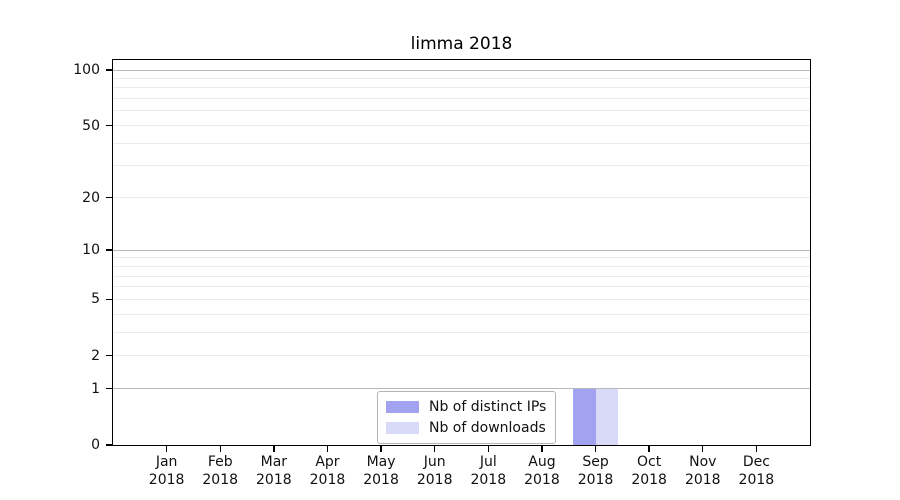  What do you see at coordinates (435, 471) in the screenshot?
I see `x-tick-label: Jun 2018` at bounding box center [435, 471].